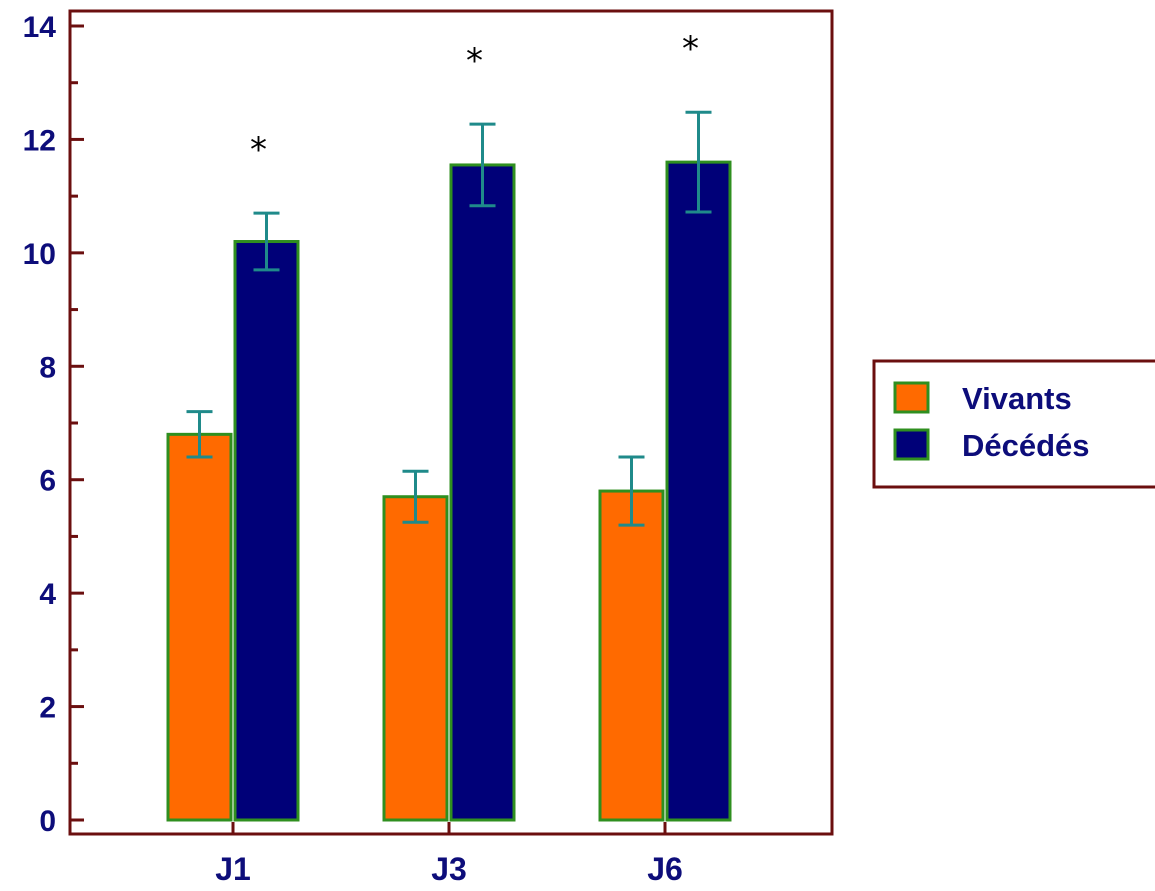 The width and height of the screenshot is (1155, 891). I want to click on x-tick-label: J3, so click(449, 869).